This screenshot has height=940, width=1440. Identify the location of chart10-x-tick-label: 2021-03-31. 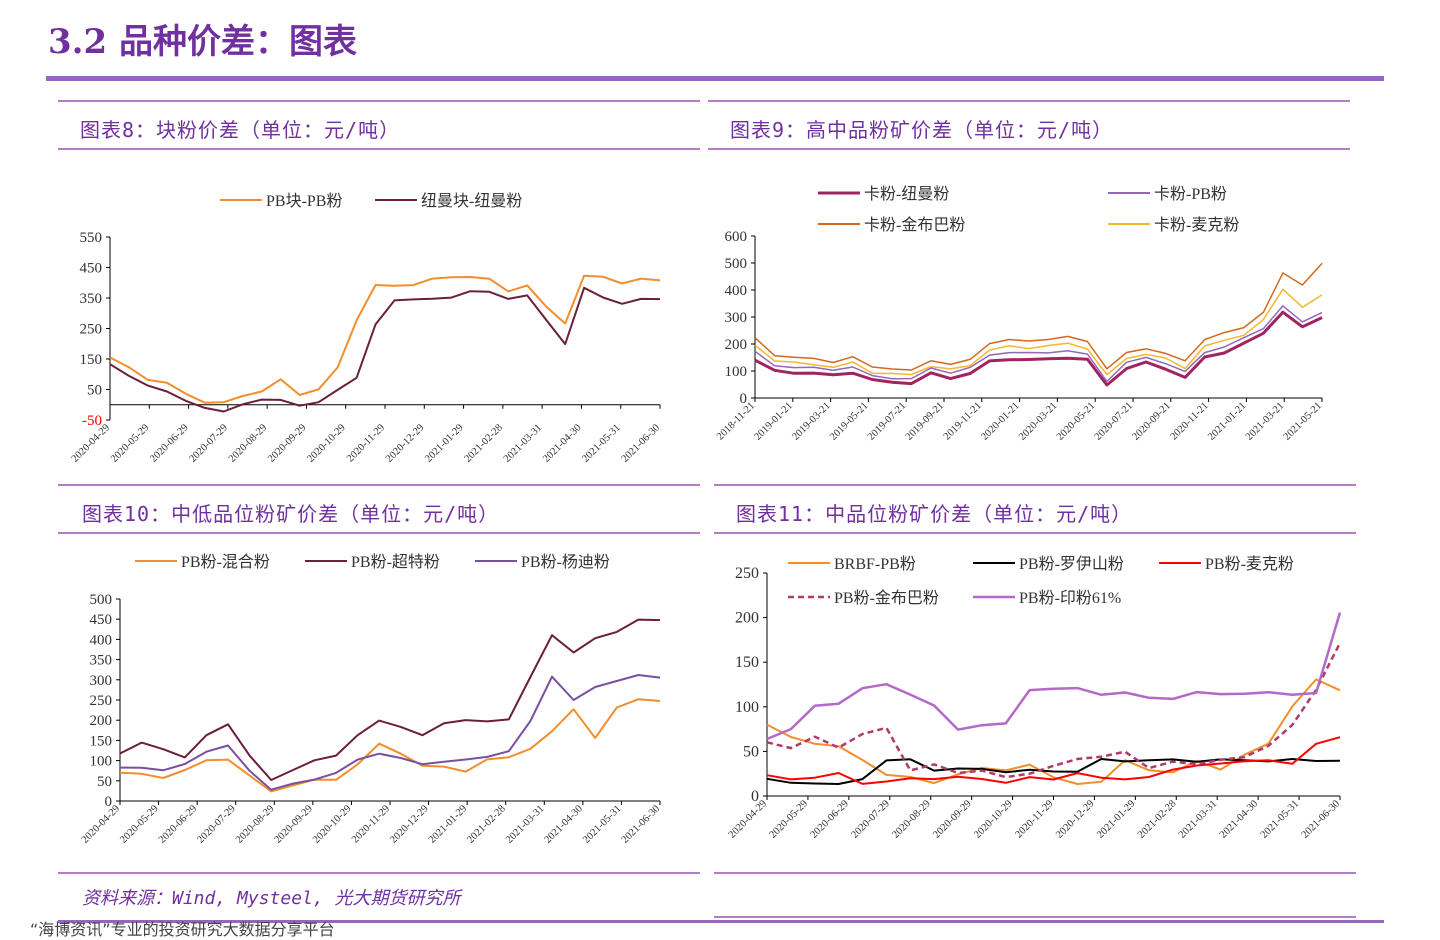
(525, 824).